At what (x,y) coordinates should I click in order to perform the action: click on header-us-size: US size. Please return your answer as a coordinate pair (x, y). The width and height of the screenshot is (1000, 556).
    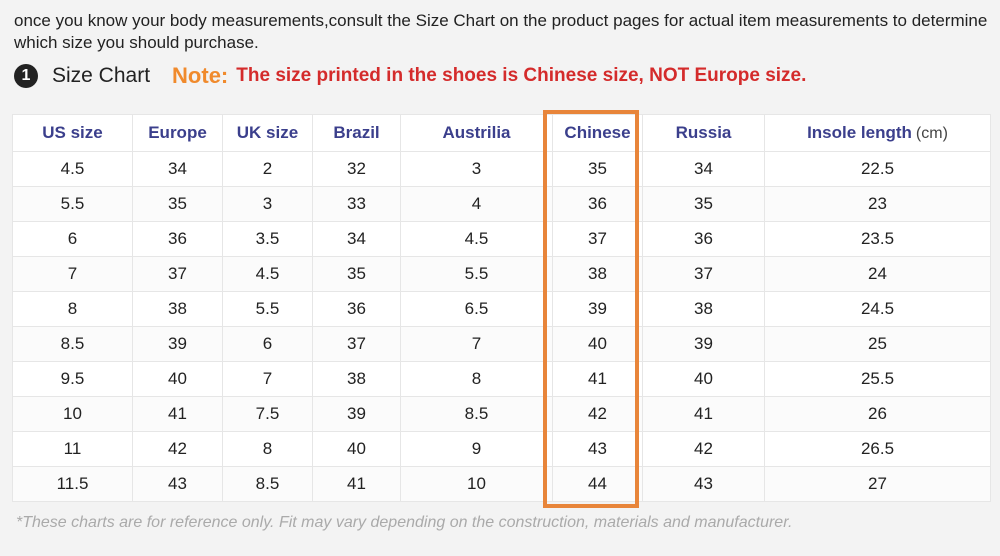
    Looking at the image, I should click on (72, 133).